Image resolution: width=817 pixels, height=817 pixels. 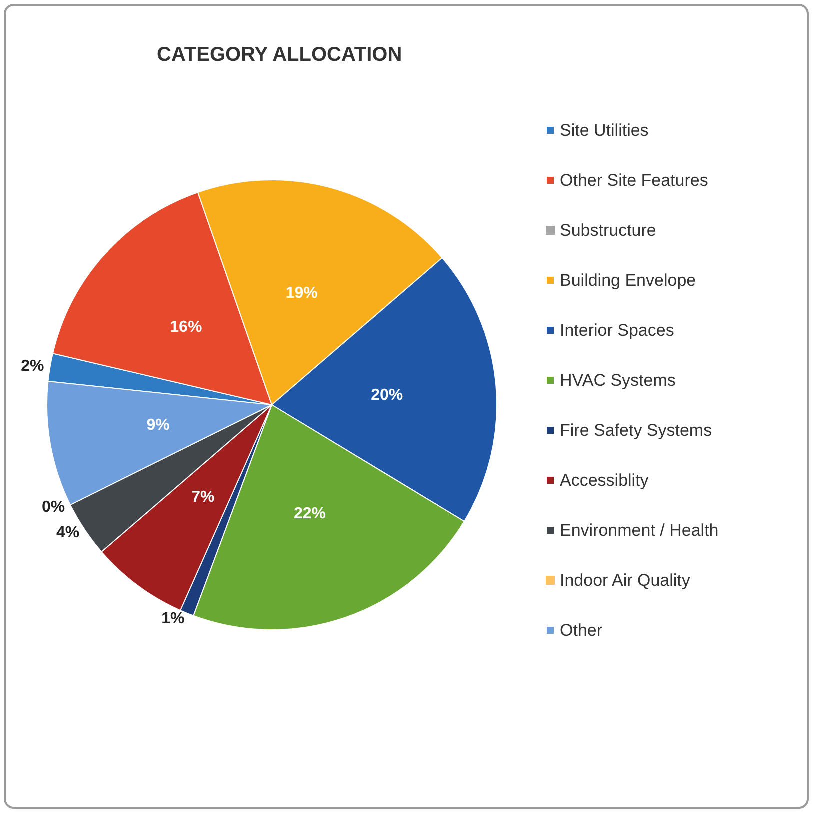 What do you see at coordinates (617, 330) in the screenshot?
I see `legend-label: Interior Spaces` at bounding box center [617, 330].